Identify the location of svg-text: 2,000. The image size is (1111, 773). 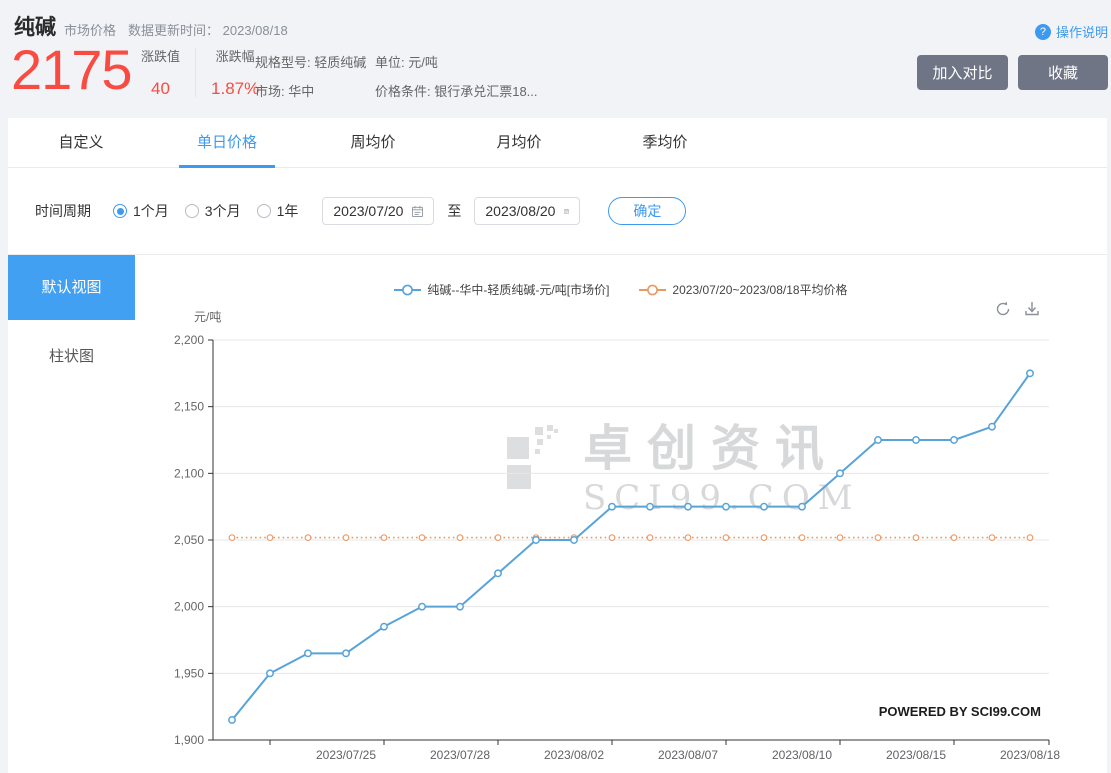
(189, 607).